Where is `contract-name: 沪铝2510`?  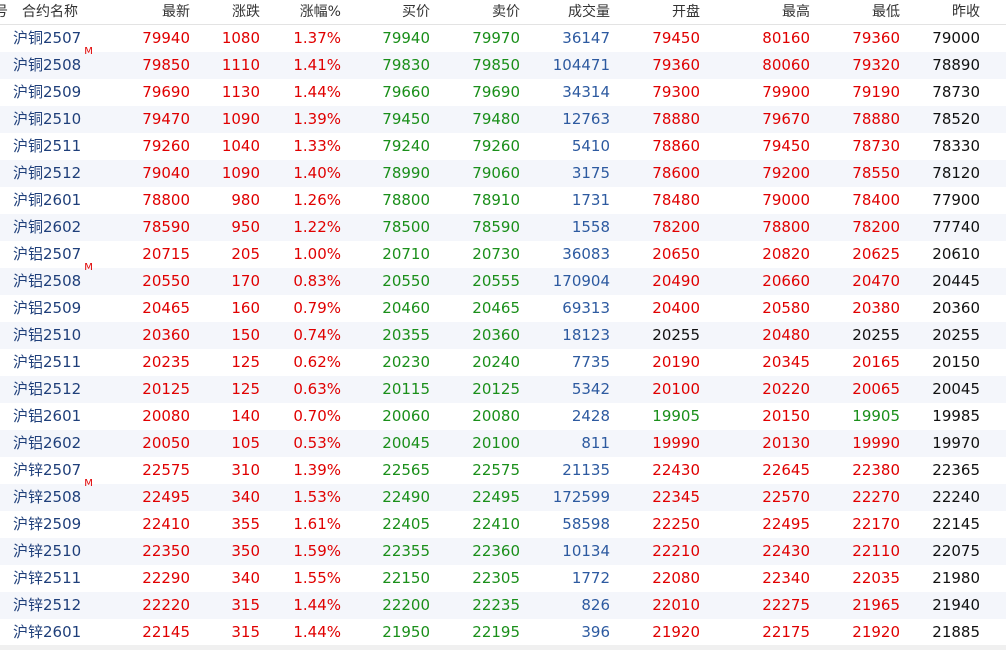
contract-name: 沪铝2510 is located at coordinates (68, 335).